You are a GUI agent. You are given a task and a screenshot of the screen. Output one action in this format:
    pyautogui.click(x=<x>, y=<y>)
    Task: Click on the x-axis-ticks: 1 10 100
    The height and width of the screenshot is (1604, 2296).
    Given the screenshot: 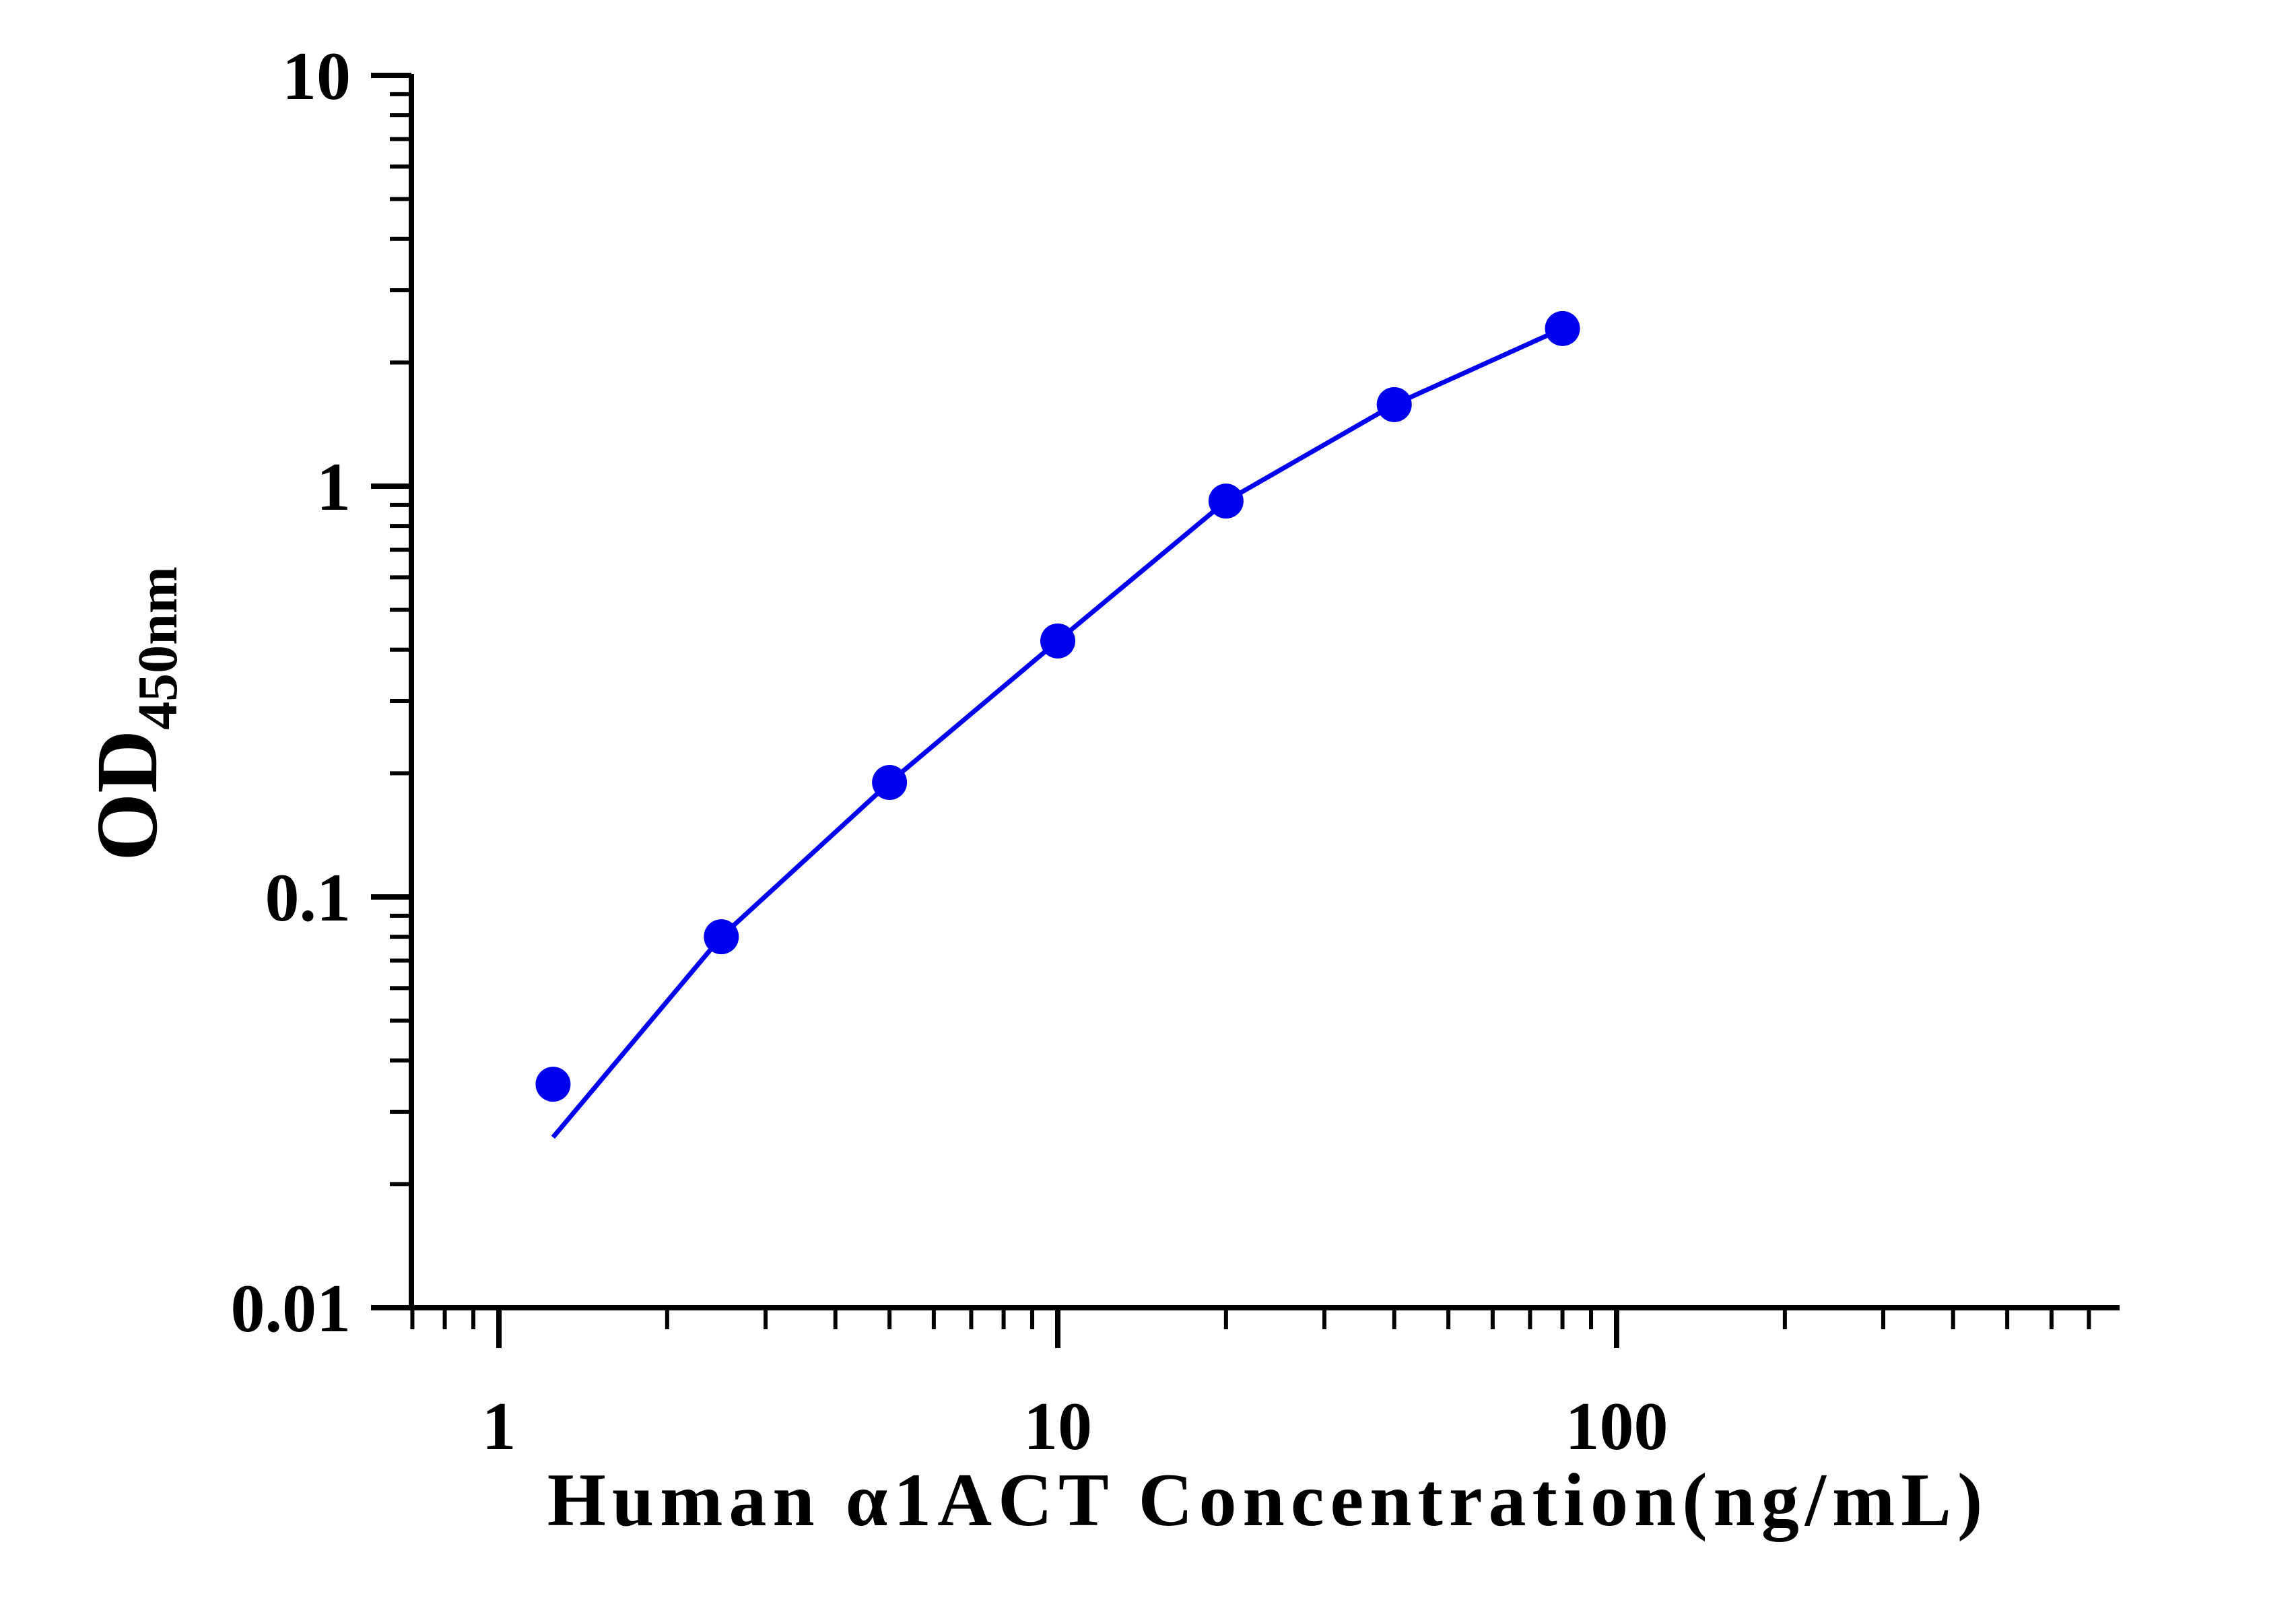 What is the action you would take?
    pyautogui.click(x=1250, y=1387)
    